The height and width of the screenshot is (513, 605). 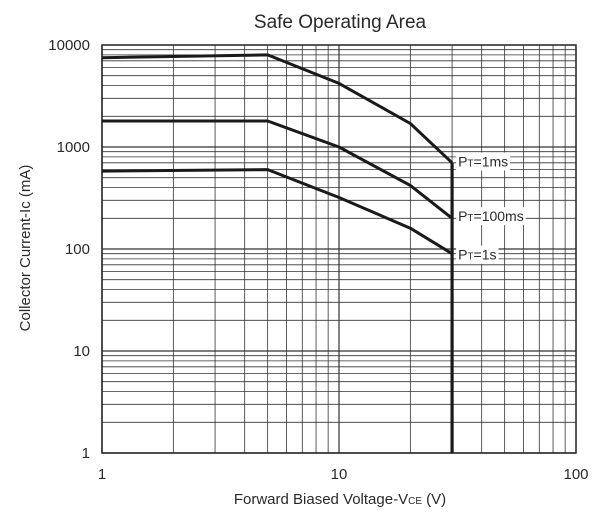 I want to click on series-annotation: PT=1s, so click(x=477, y=254).